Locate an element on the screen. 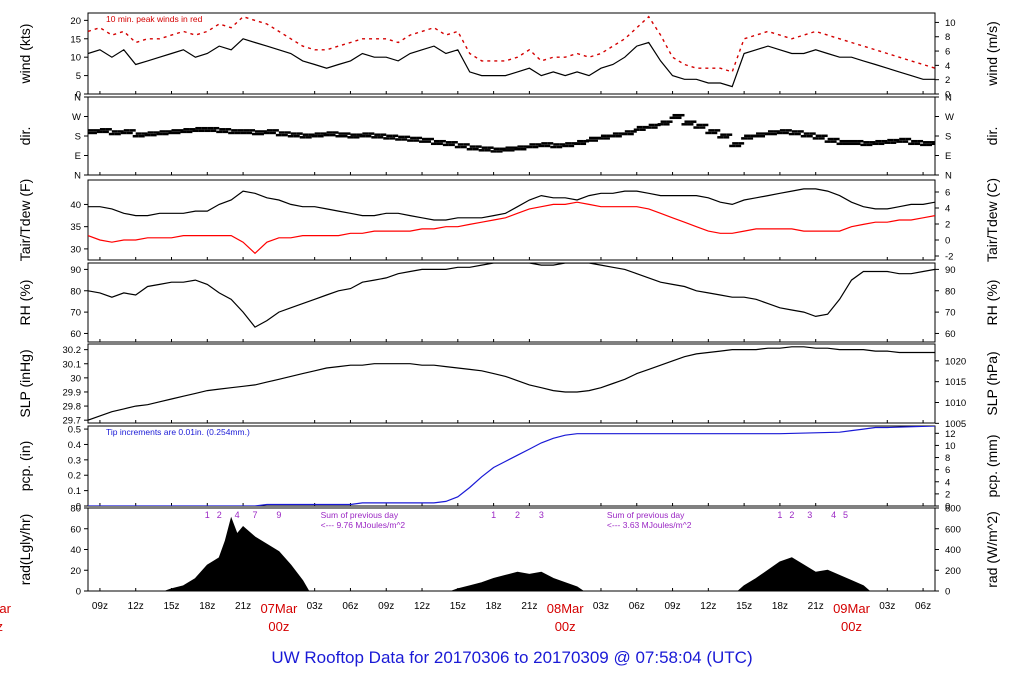  hour-mark-label: 5 is located at coordinates (845, 515).